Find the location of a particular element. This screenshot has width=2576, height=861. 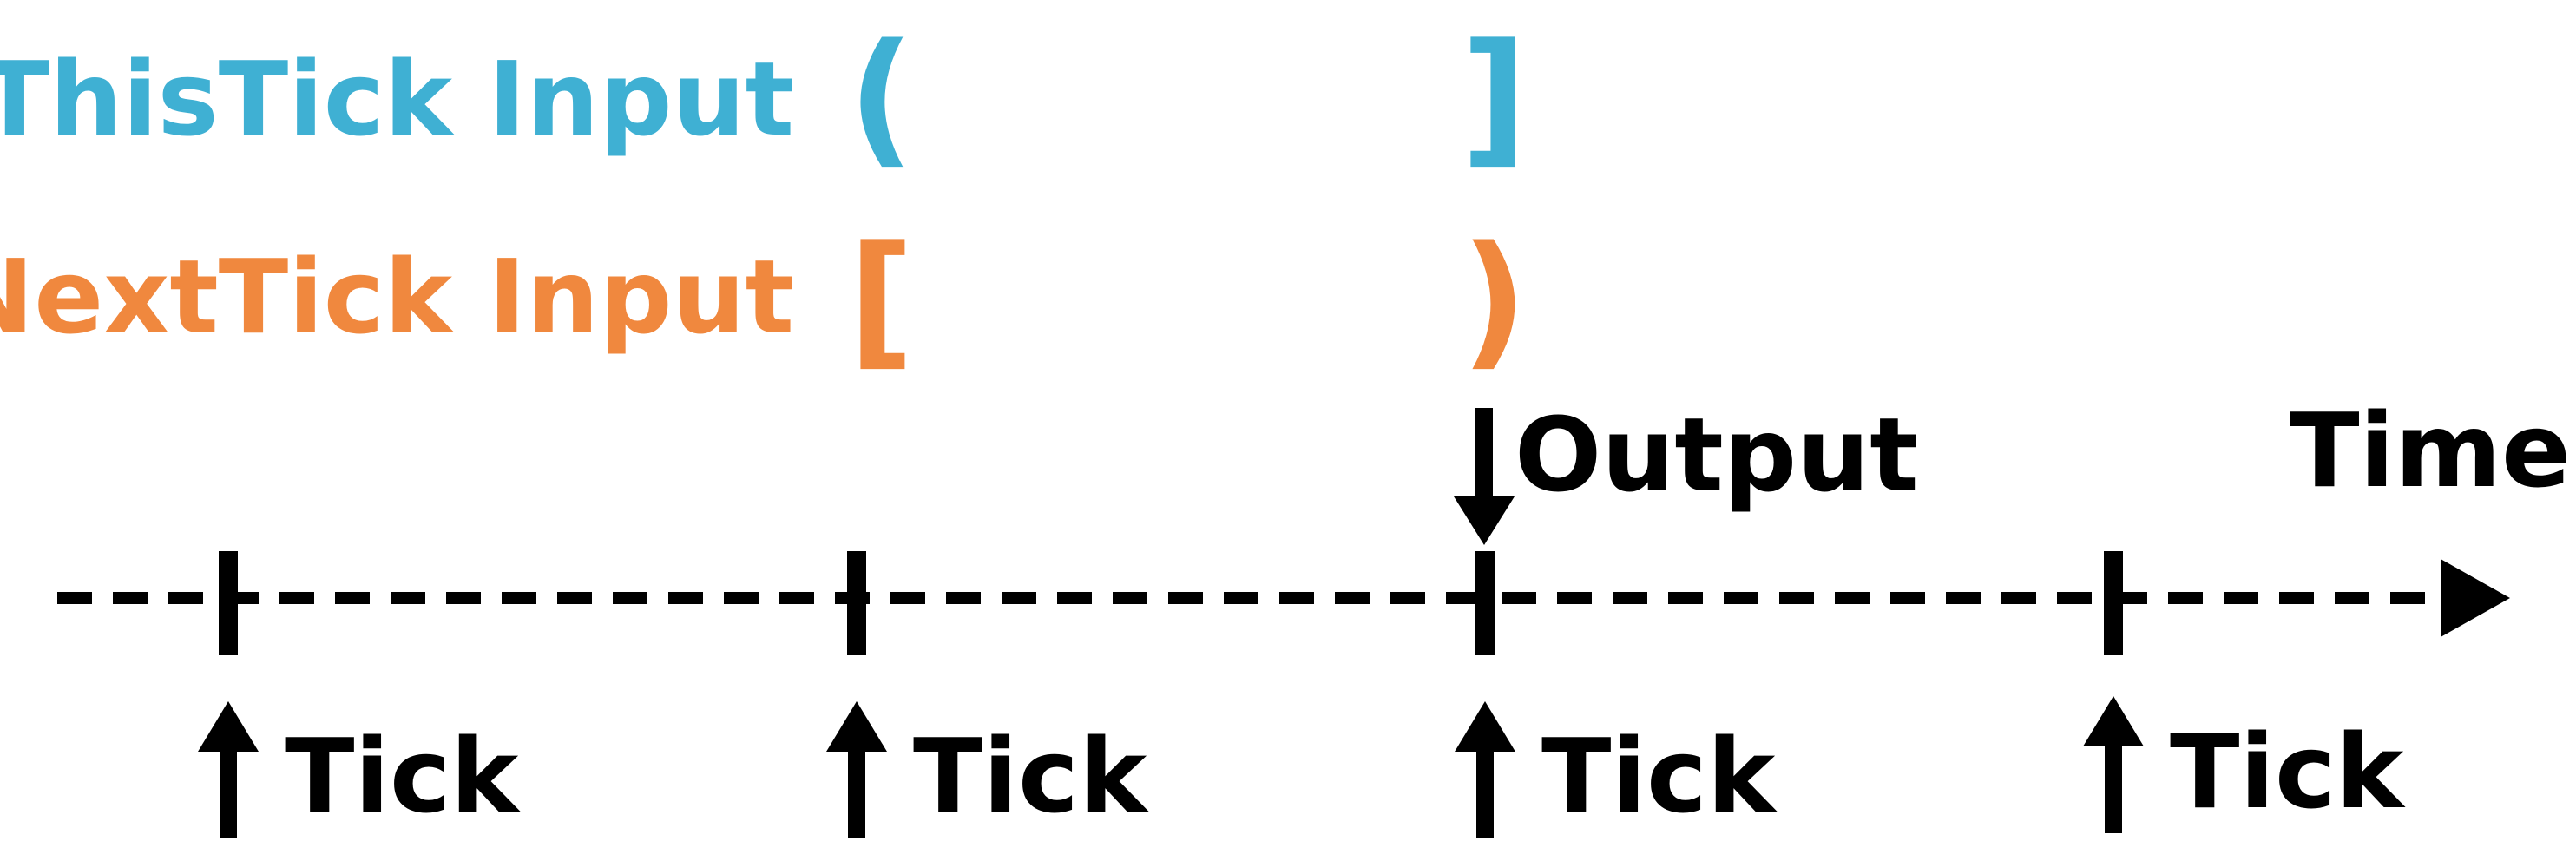

next-tick-close-bracket: ) is located at coordinates (1494, 299).